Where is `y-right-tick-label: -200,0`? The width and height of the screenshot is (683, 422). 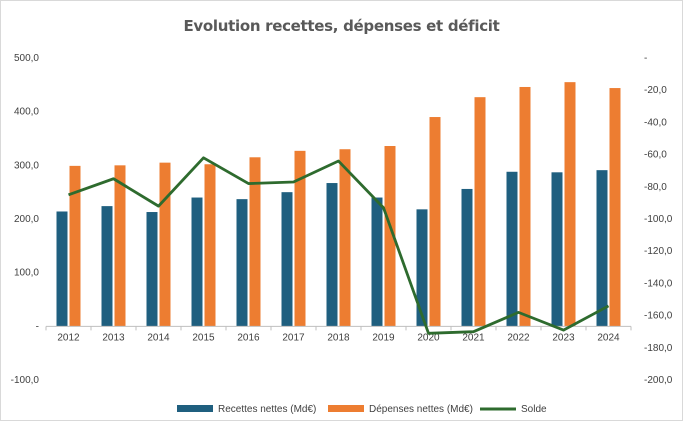 y-right-tick-label: -200,0 is located at coordinates (658, 380).